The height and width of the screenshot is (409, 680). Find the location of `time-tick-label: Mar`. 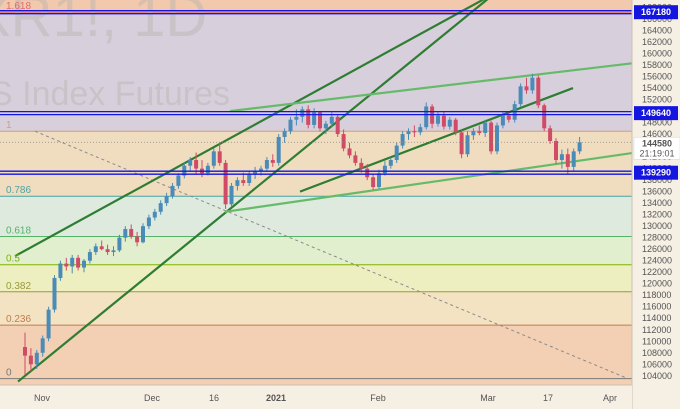

time-tick-label: Mar is located at coordinates (488, 398).